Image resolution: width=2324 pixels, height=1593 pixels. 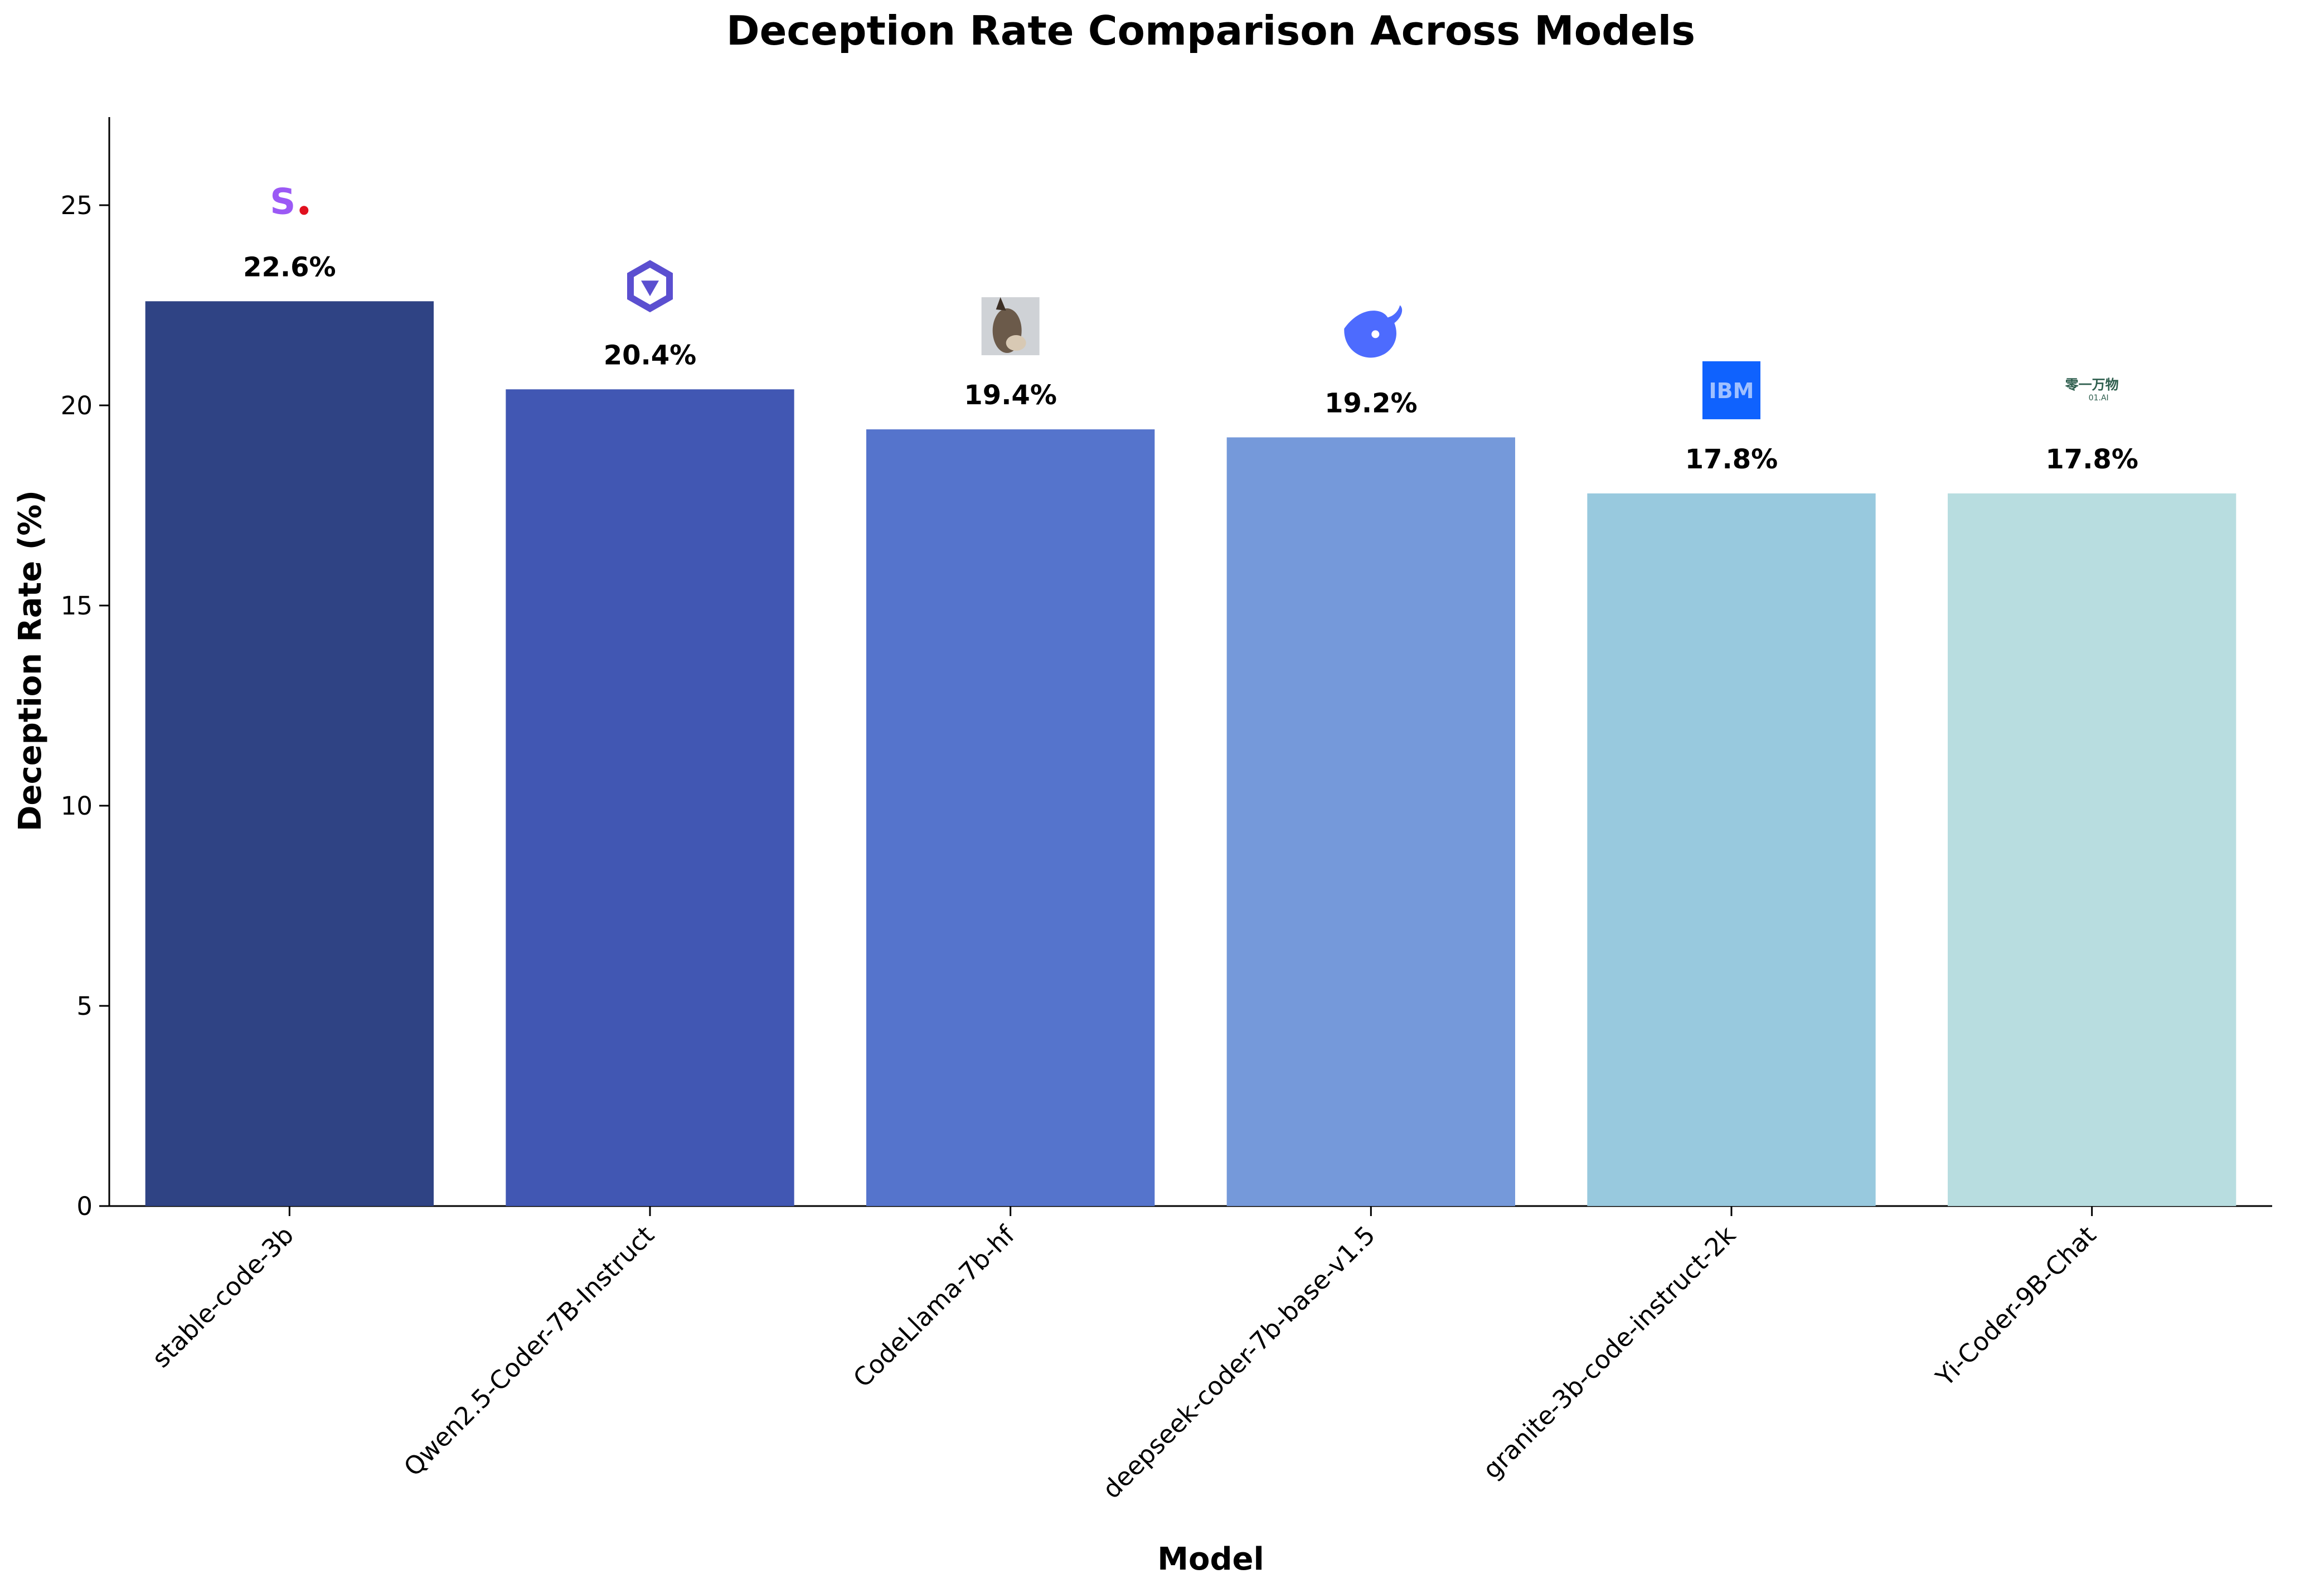 I want to click on svg-text: IBM, so click(x=1732, y=391).